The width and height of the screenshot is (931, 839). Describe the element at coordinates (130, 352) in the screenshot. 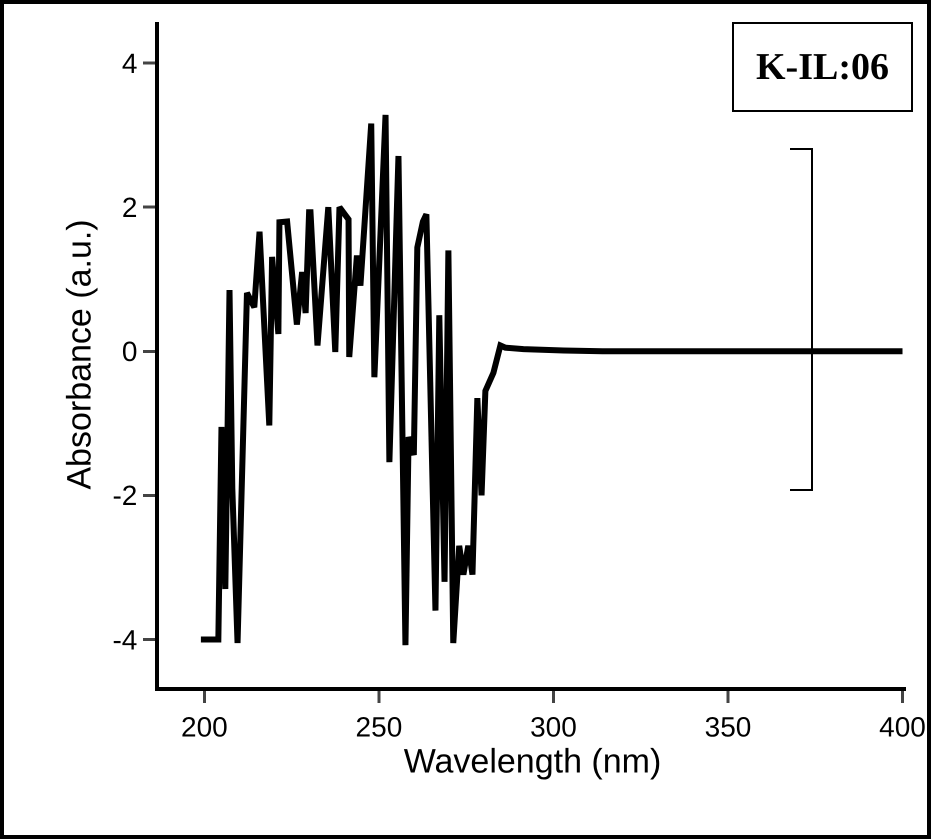

I see `y-tick-label: 0` at that location.